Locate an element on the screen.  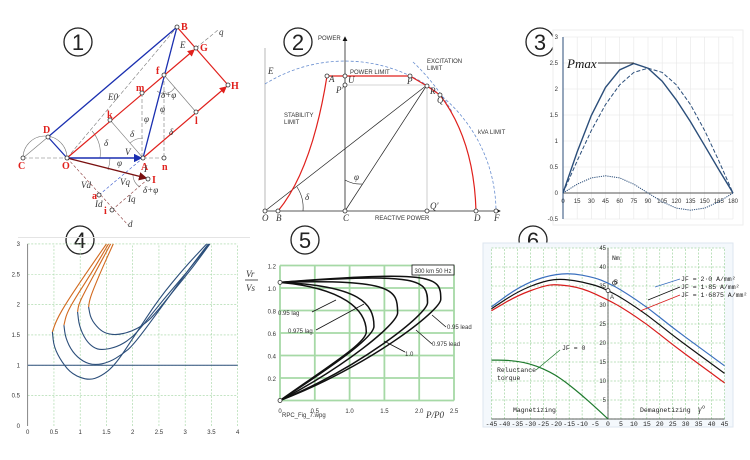
x-tick-label: -35 is located at coordinates (517, 424).